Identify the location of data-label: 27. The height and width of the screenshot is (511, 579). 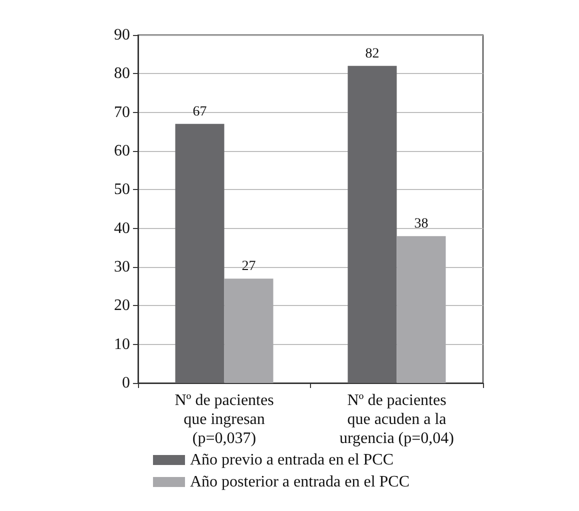
(249, 266).